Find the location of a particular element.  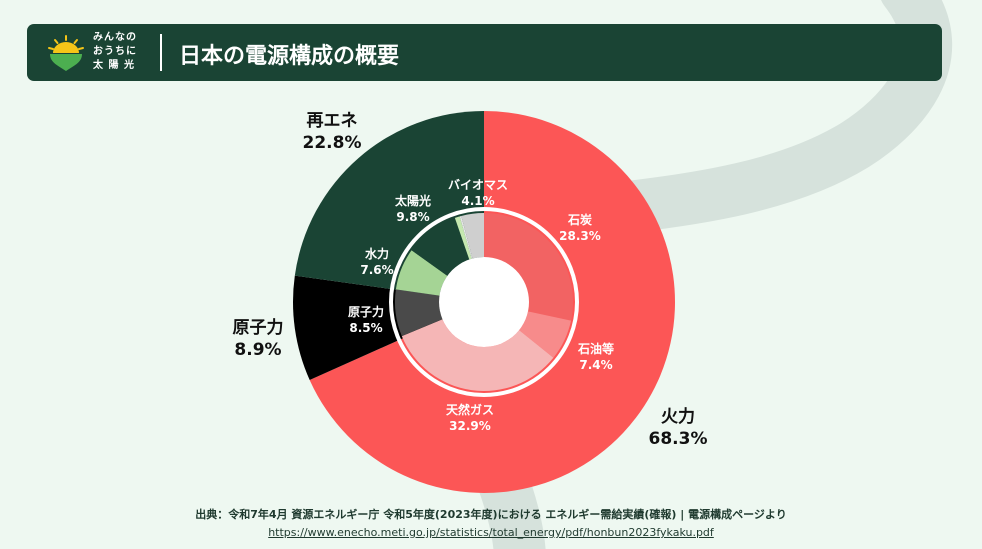

outer-value-再エネ: 22.8% is located at coordinates (332, 143).